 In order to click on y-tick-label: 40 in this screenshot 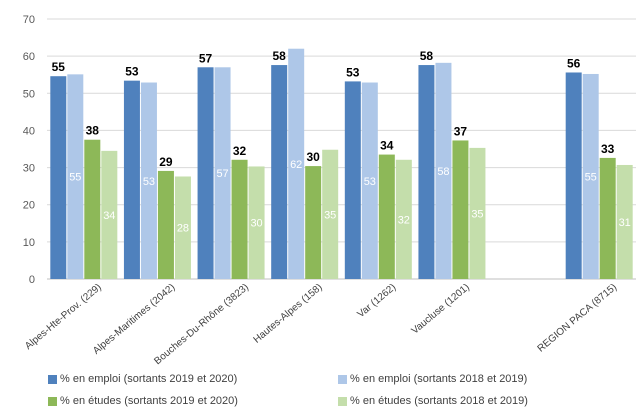, I will do `click(29, 131)`.